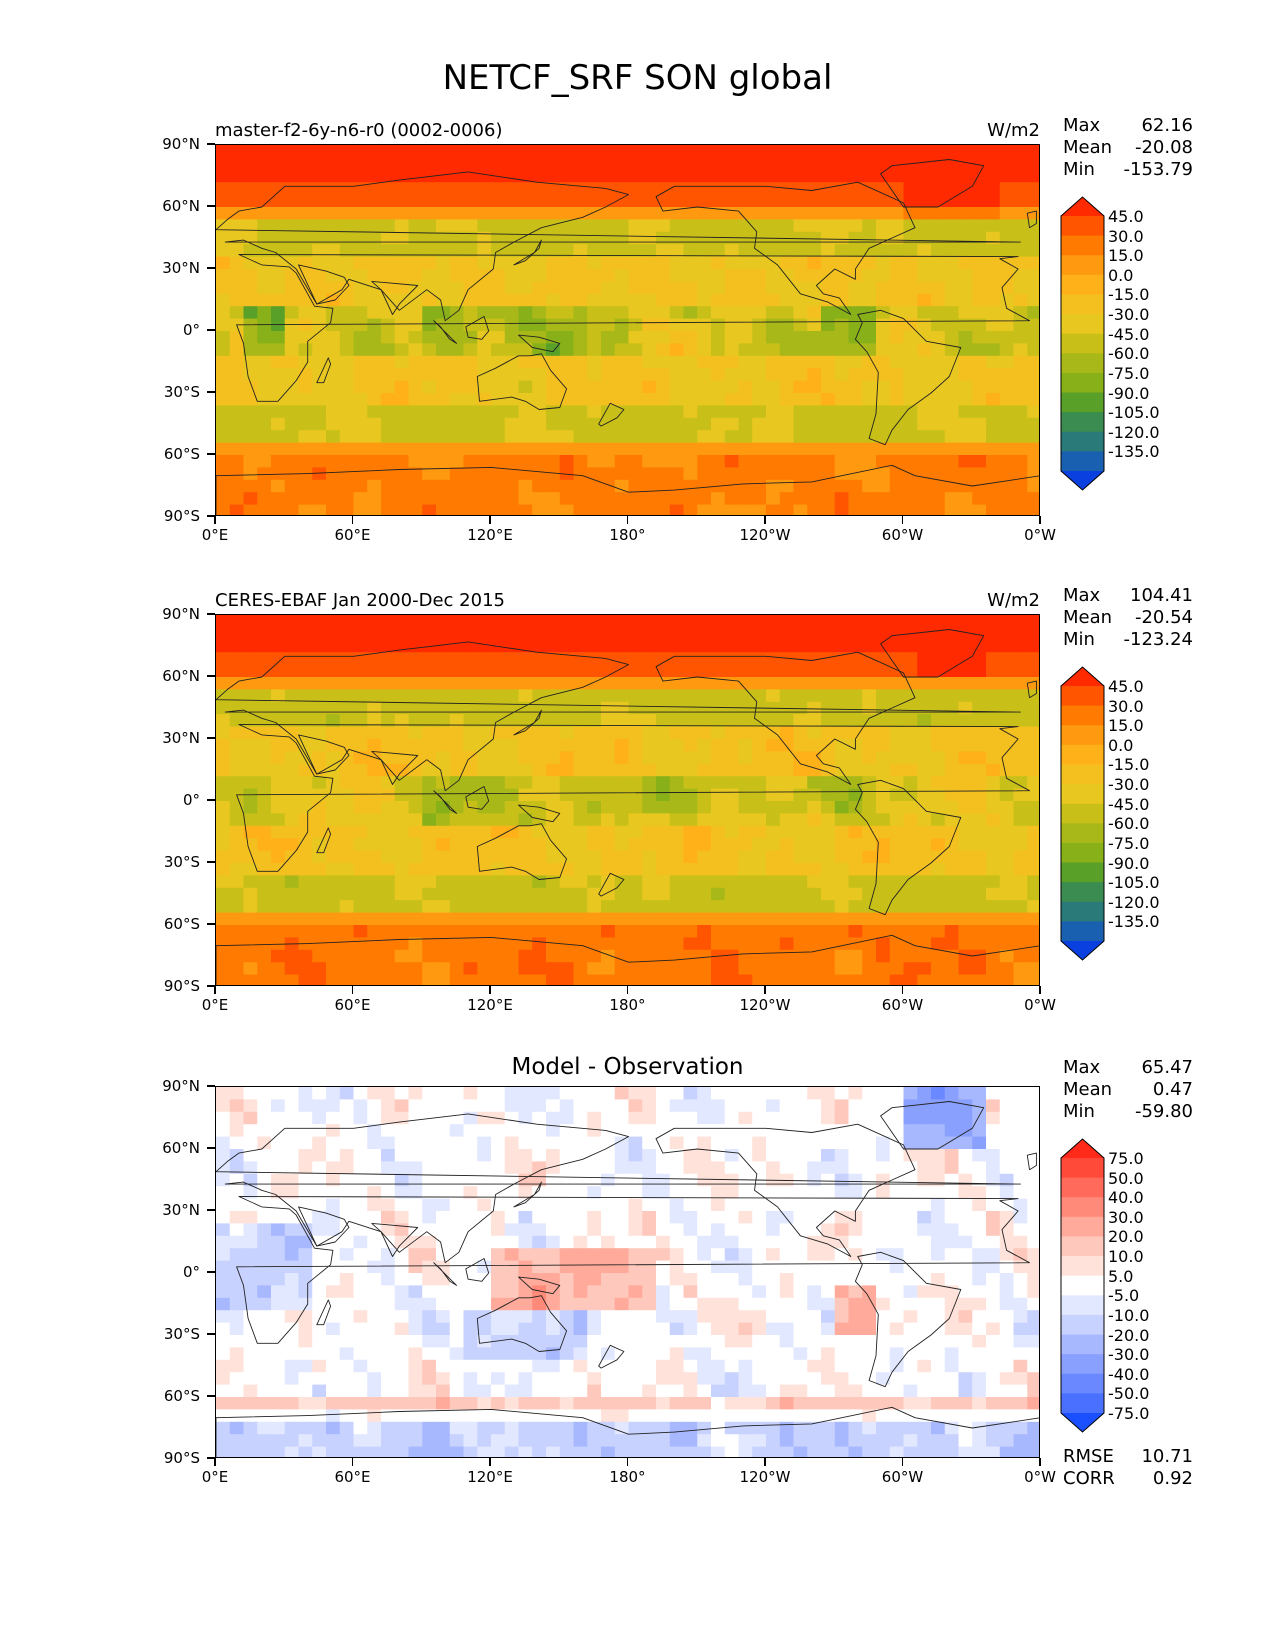 This screenshot has height=1650, width=1275. Describe the element at coordinates (477, 798) in the screenshot. I see `coastline` at that location.